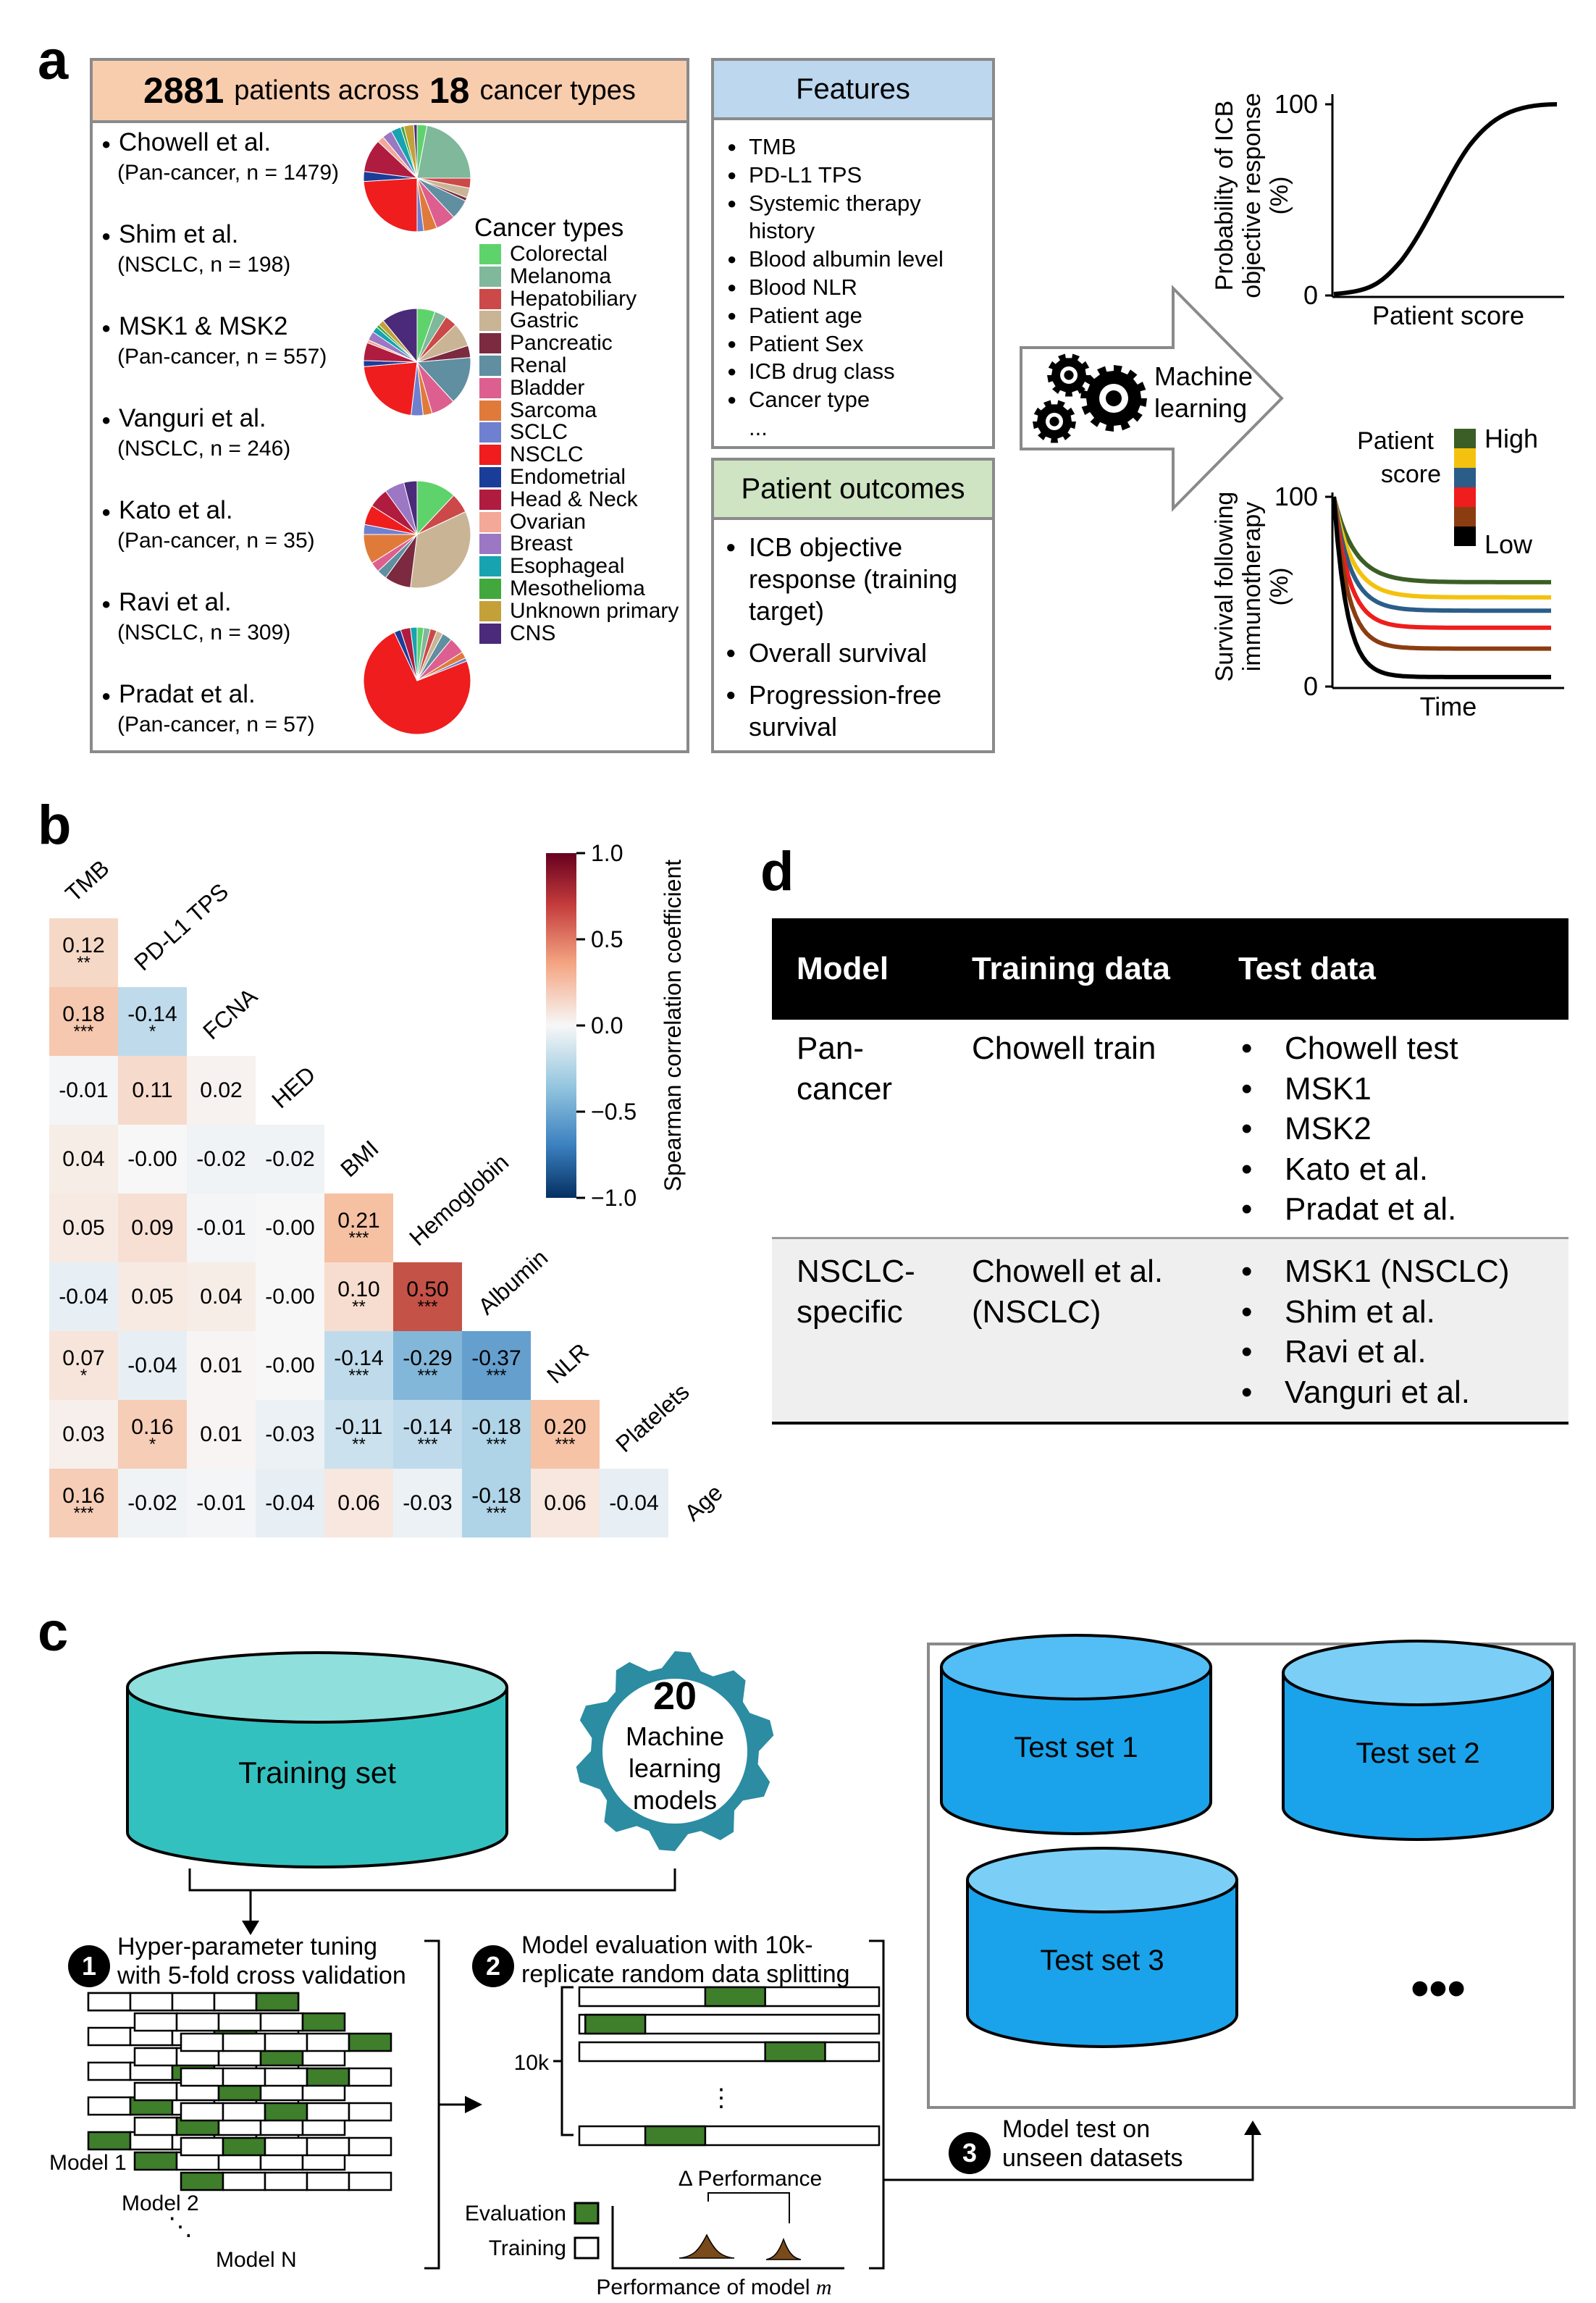  What do you see at coordinates (735, 1997) in the screenshot?
I see `split-eval-segment` at bounding box center [735, 1997].